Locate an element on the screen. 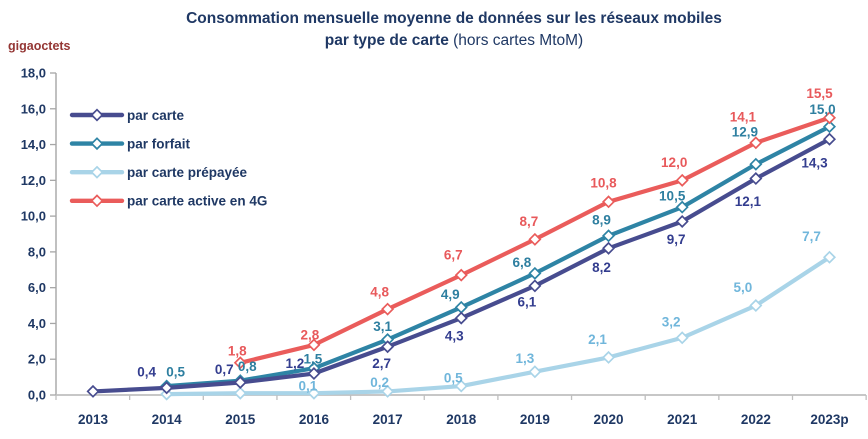 Image resolution: width=868 pixels, height=439 pixels. data-label: 14,3 is located at coordinates (814, 163).